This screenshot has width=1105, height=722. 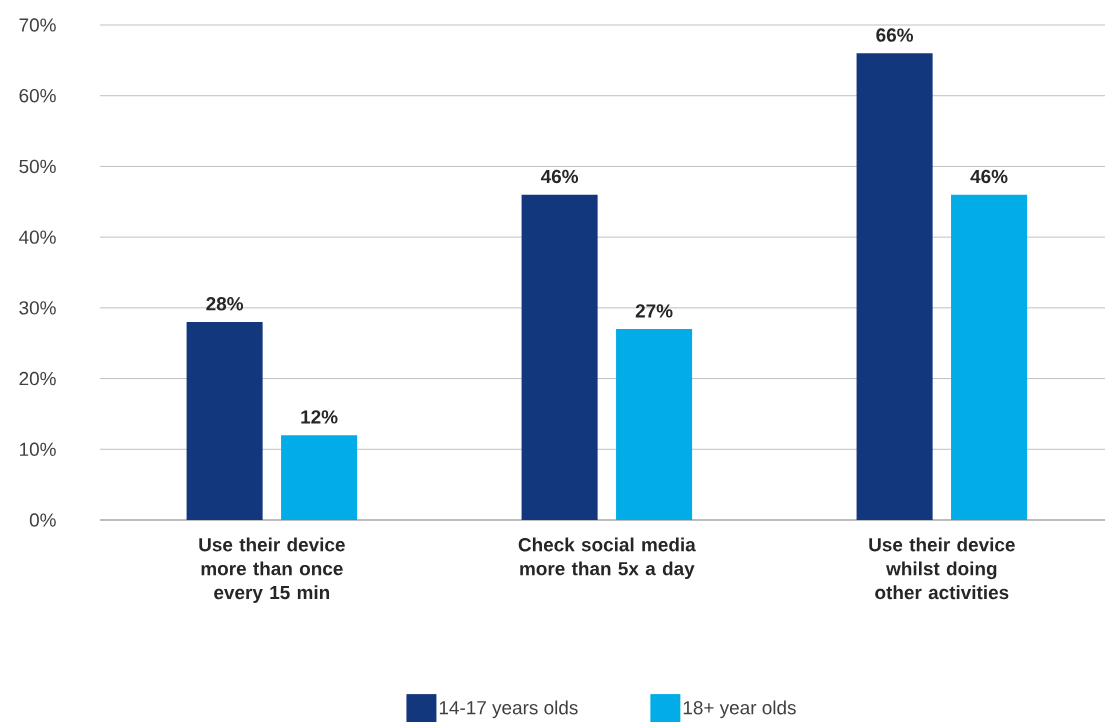 I want to click on y-tick-label: 10%, so click(x=38, y=449).